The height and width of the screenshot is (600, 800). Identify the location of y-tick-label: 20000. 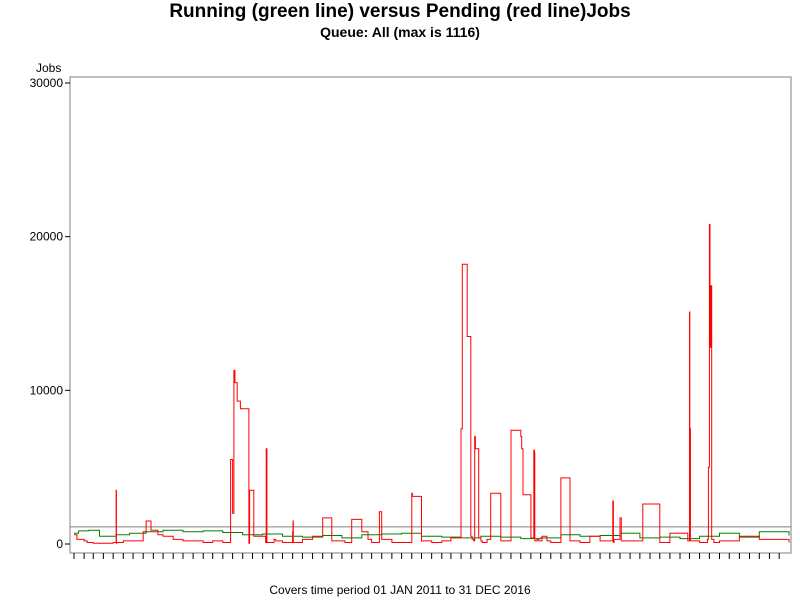
(47, 237).